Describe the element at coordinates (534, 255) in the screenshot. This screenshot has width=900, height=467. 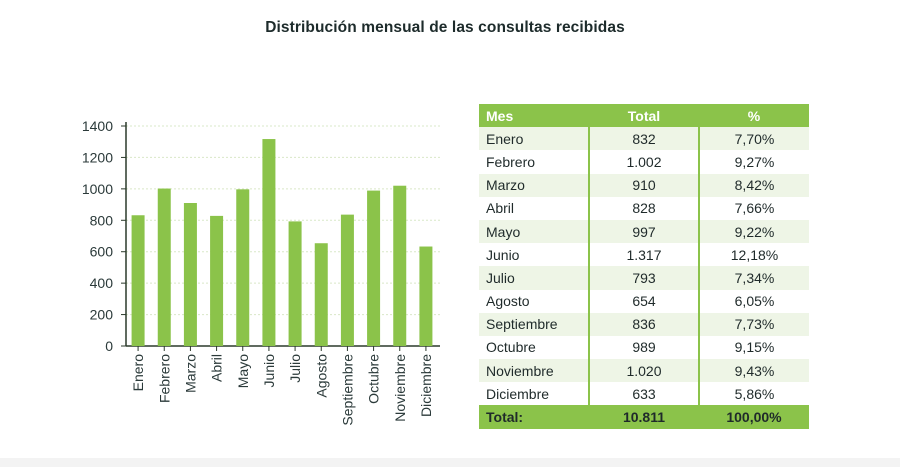
I see `cell-mes: Junio` at that location.